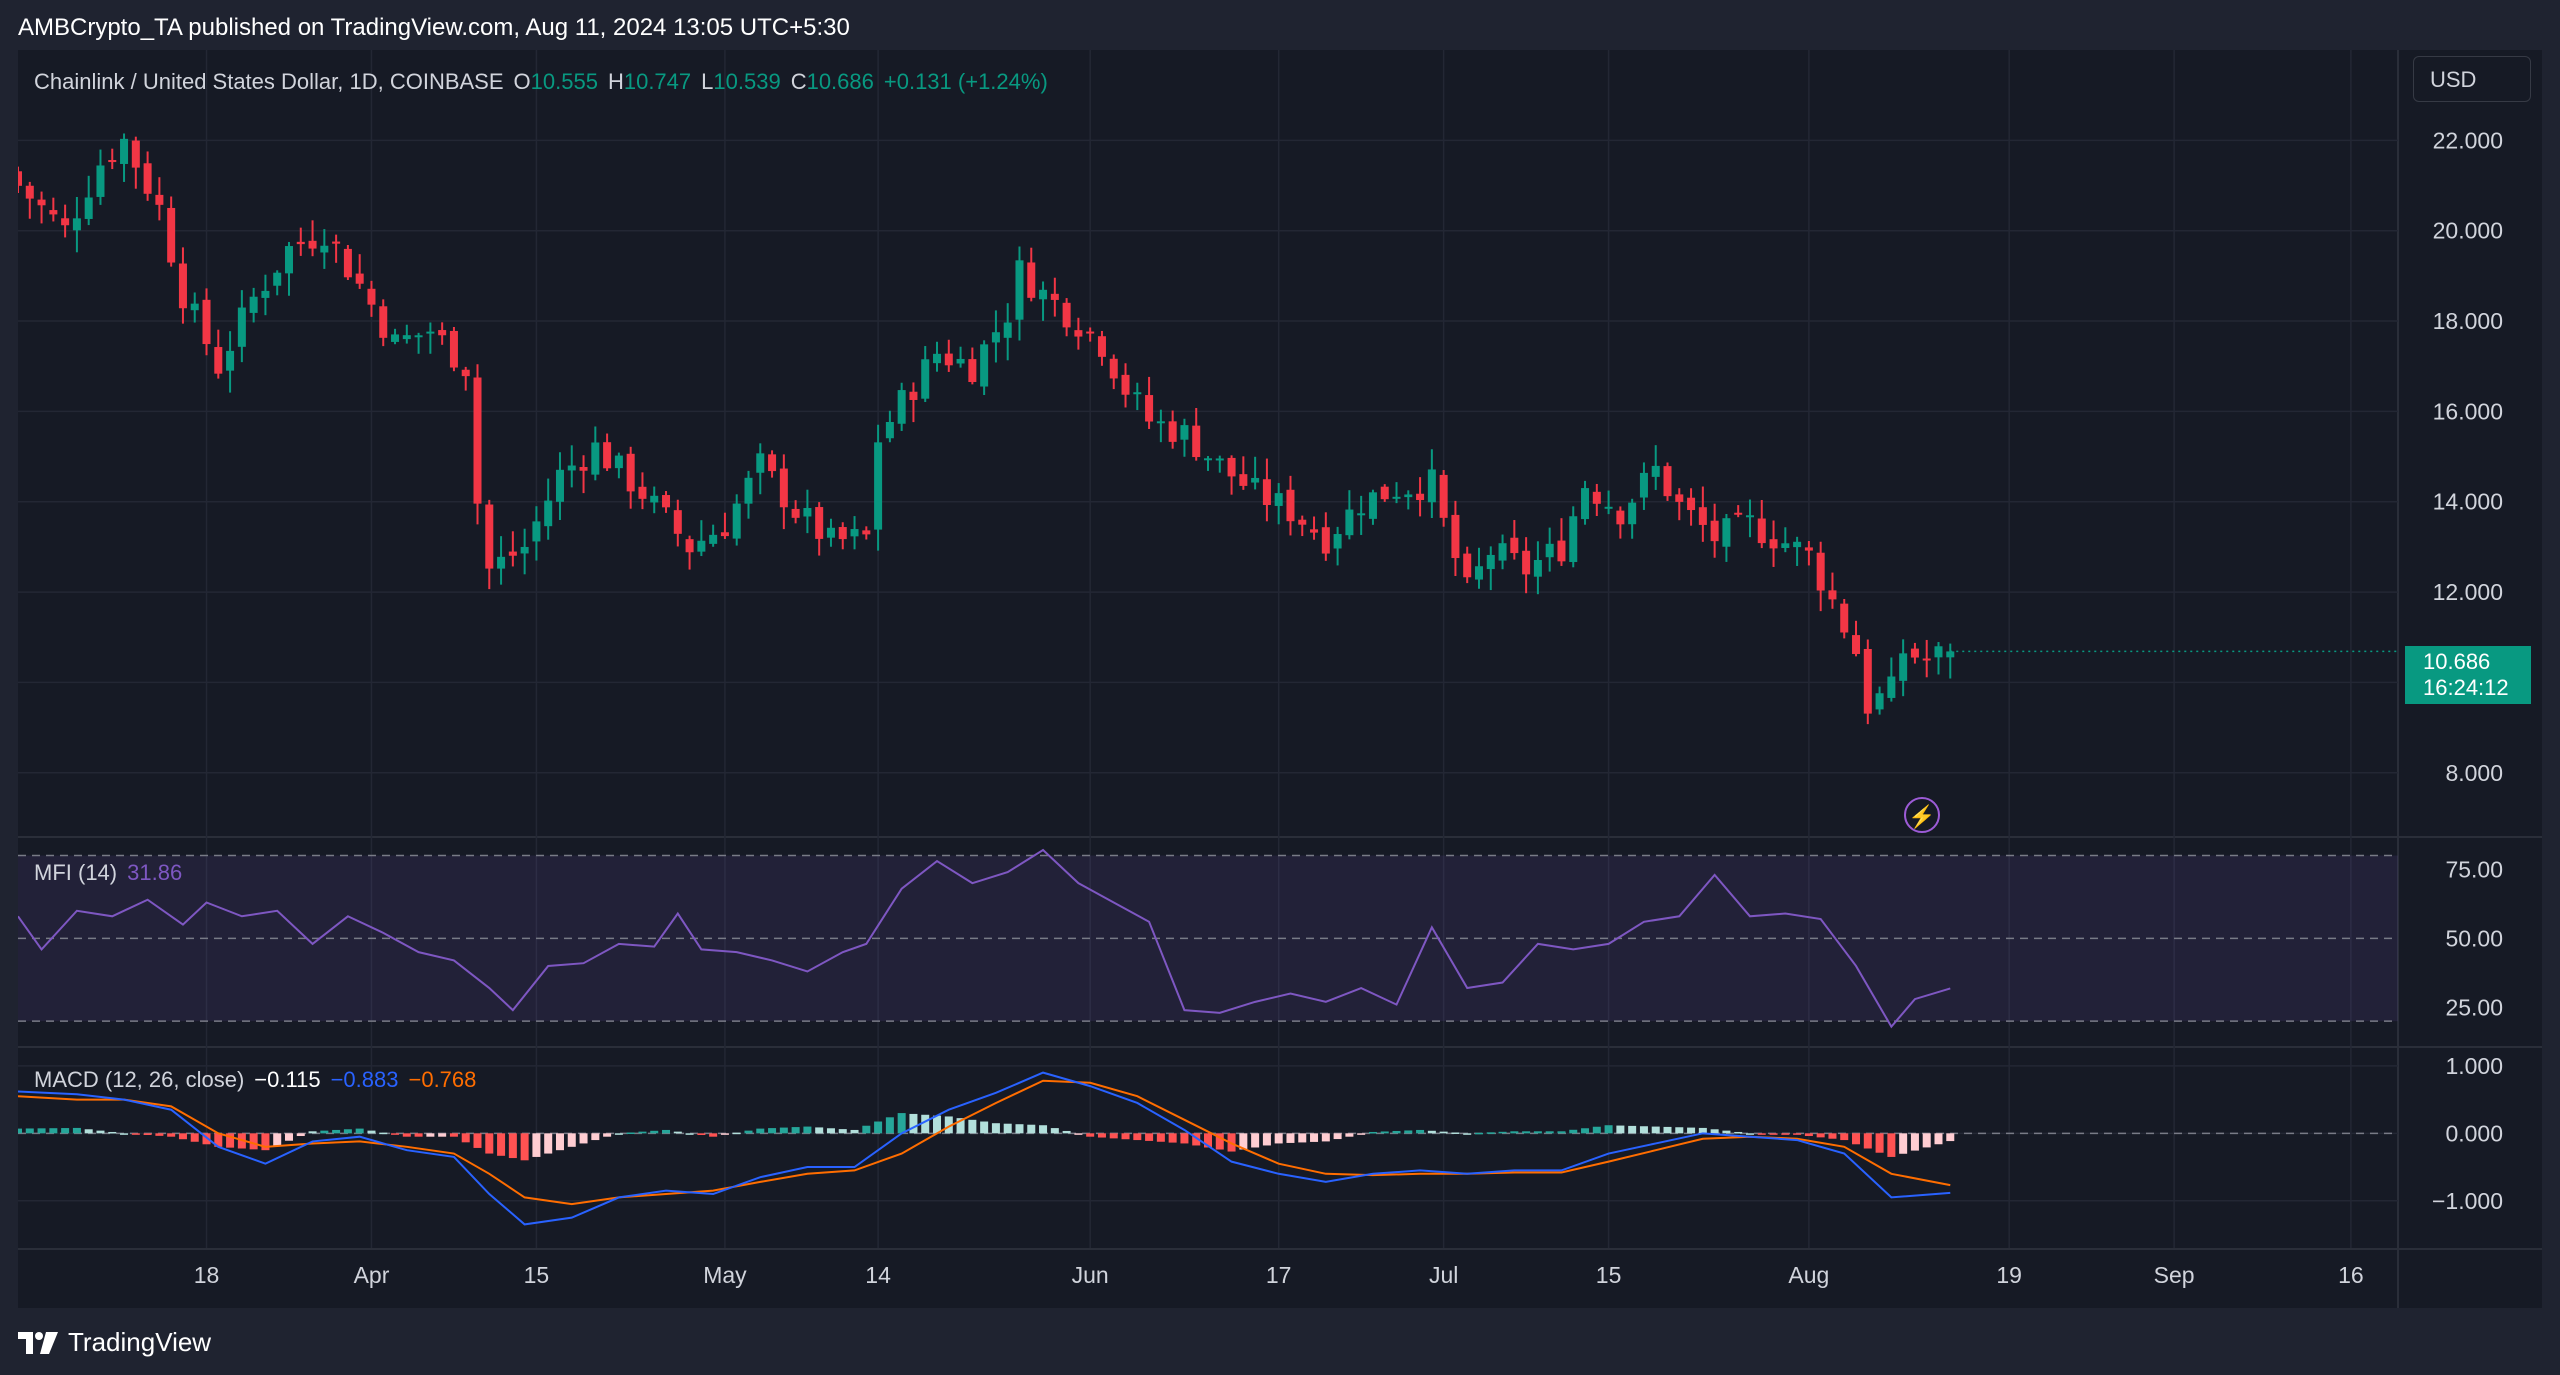 The width and height of the screenshot is (2560, 1375). I want to click on x-tick-label: 15, so click(1609, 1275).